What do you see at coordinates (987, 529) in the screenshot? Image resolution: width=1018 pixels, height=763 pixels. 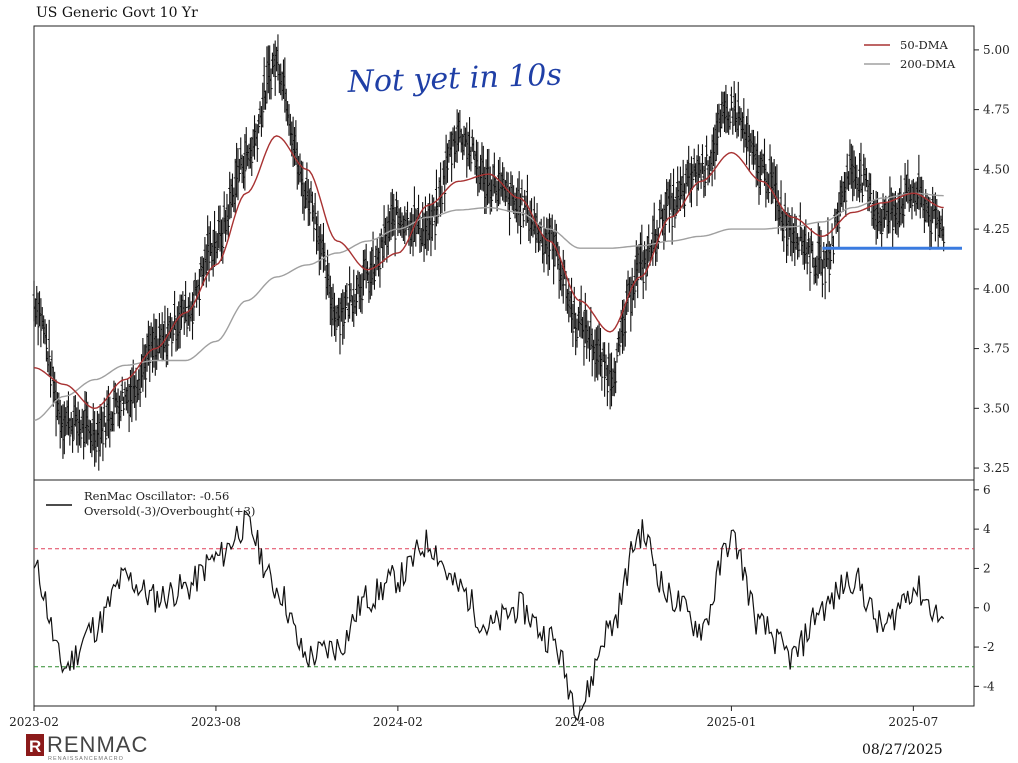 I see `osc-y-tick-label: 4` at bounding box center [987, 529].